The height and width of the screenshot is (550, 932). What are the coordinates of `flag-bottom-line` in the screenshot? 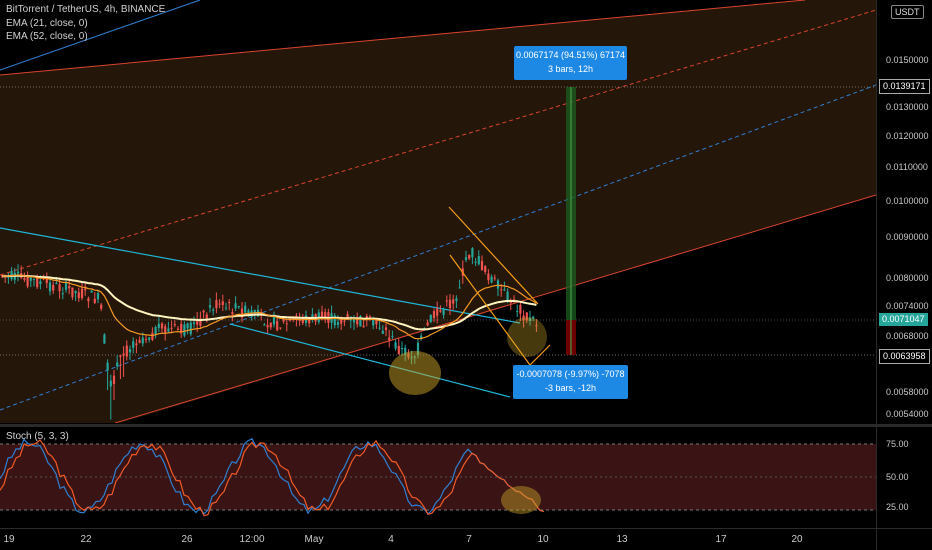 It's located at (490, 310).